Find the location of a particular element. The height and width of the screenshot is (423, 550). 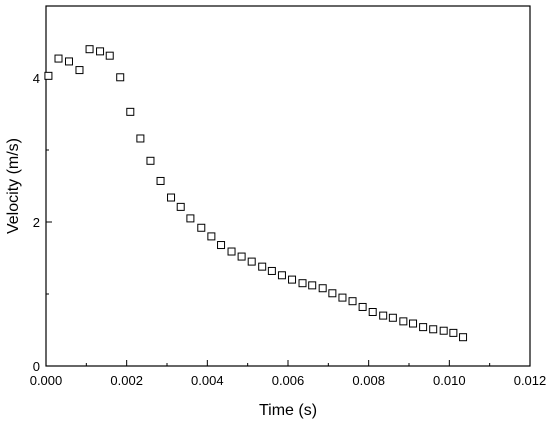

x-axis: 0.000 0.002 0.004 0.006 0.008 0.010 0.012 is located at coordinates (288, 374).